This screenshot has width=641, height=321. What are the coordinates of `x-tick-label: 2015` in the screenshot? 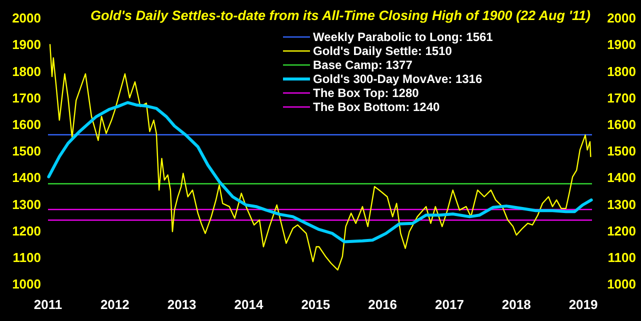 It's located at (315, 304).